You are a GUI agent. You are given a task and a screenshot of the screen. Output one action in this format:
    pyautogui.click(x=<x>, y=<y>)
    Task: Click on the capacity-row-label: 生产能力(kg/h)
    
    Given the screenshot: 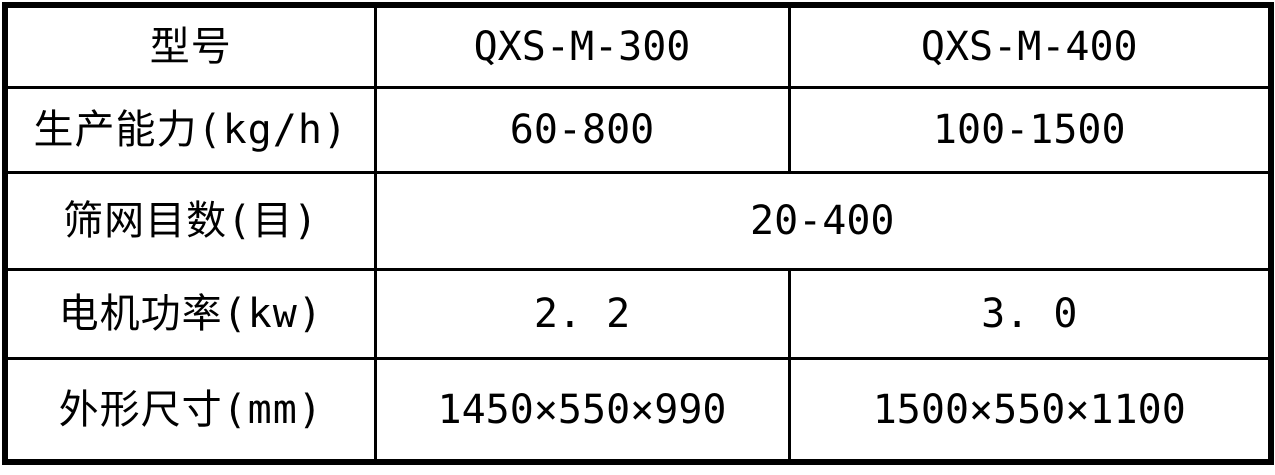 What is the action you would take?
    pyautogui.click(x=190, y=129)
    